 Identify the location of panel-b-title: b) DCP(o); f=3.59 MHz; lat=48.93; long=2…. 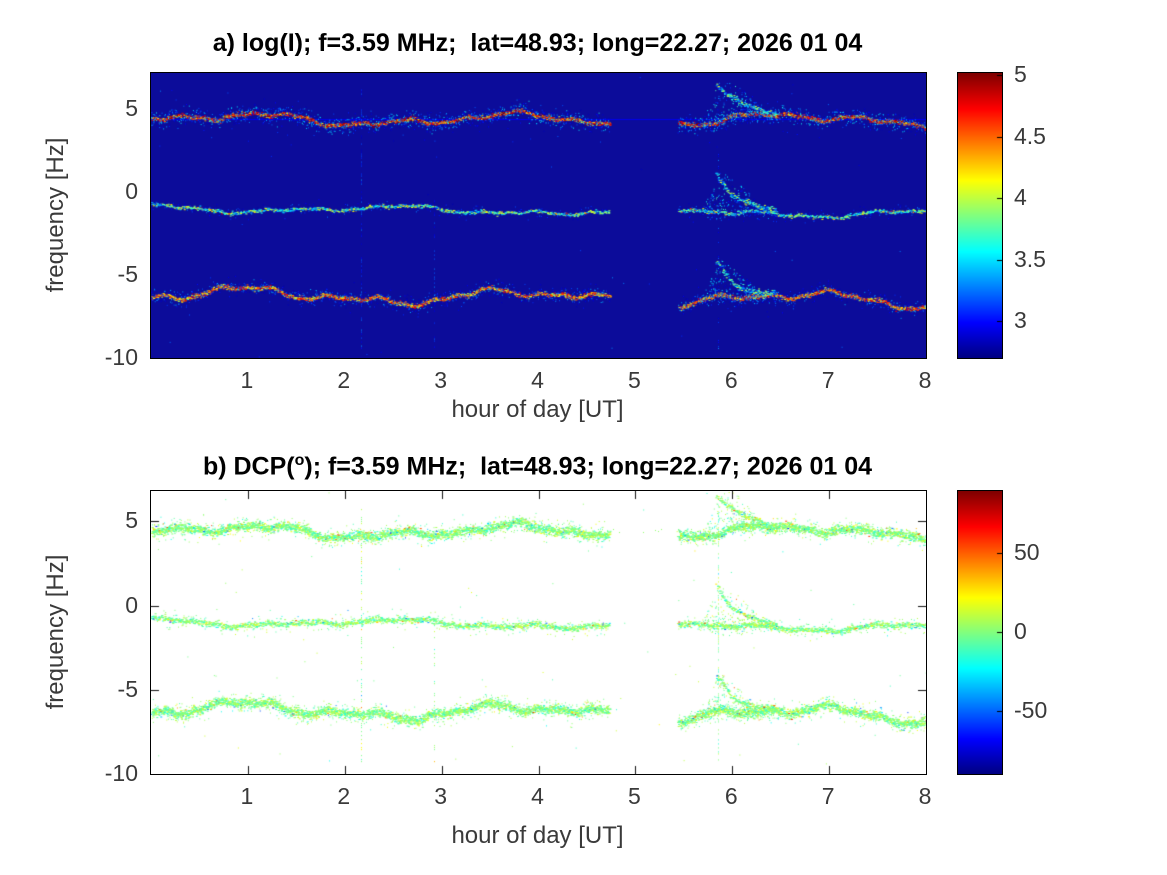
(537, 463).